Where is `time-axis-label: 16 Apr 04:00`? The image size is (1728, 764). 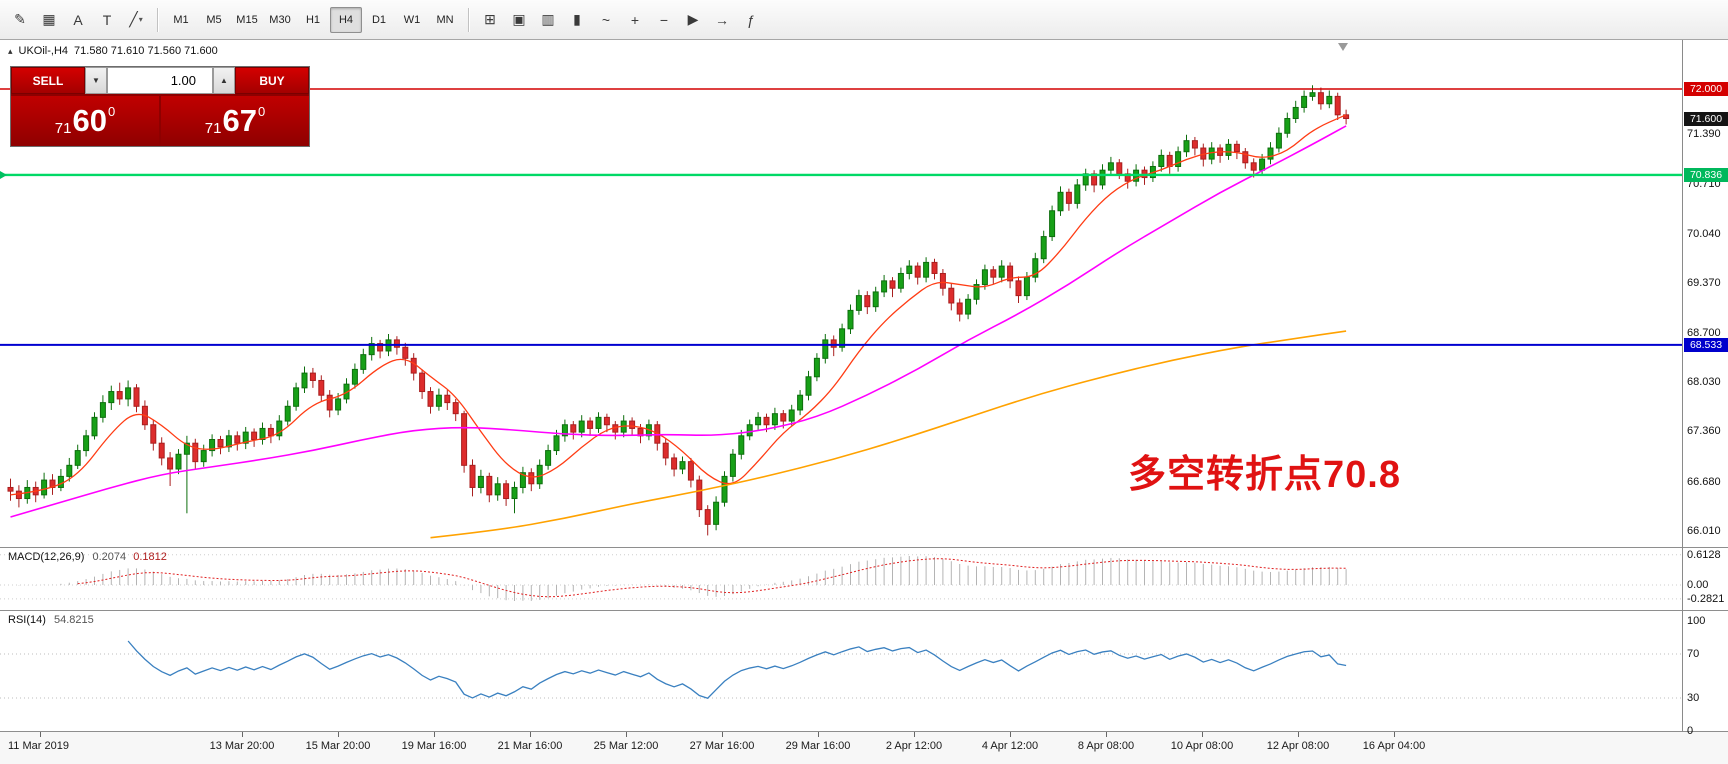
time-axis-label: 16 Apr 04:00 is located at coordinates (1394, 746).